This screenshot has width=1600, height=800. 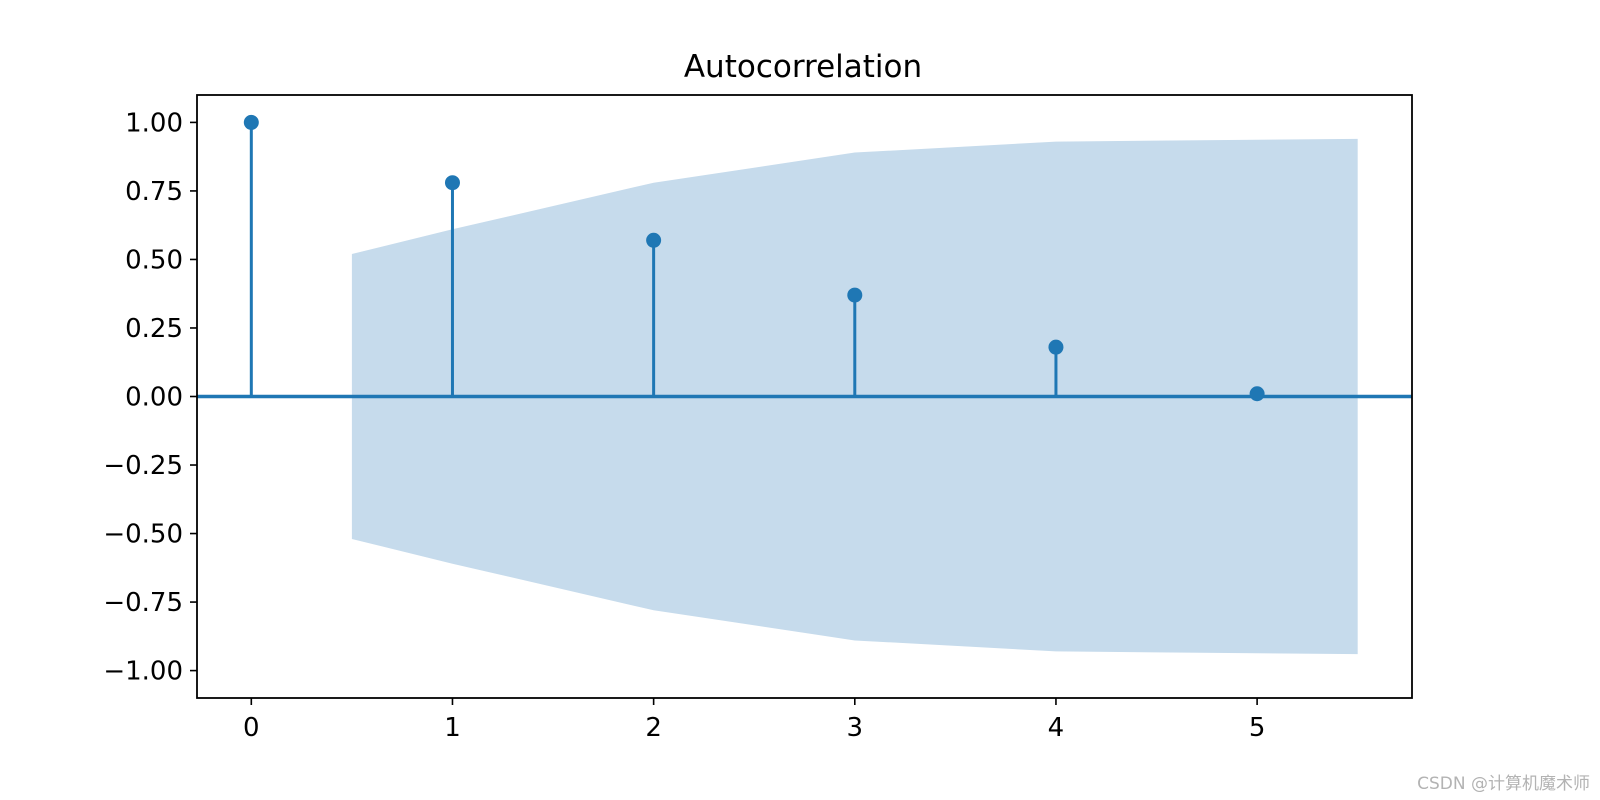 I want to click on y-tick-label: −0.50, so click(x=143, y=535).